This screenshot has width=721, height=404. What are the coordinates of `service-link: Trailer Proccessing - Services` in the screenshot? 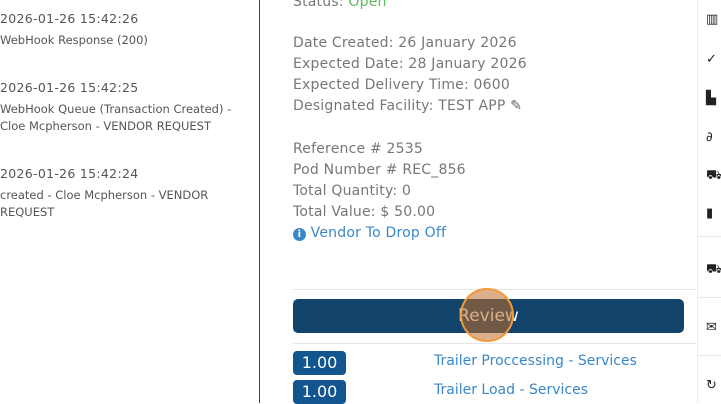 It's located at (535, 361).